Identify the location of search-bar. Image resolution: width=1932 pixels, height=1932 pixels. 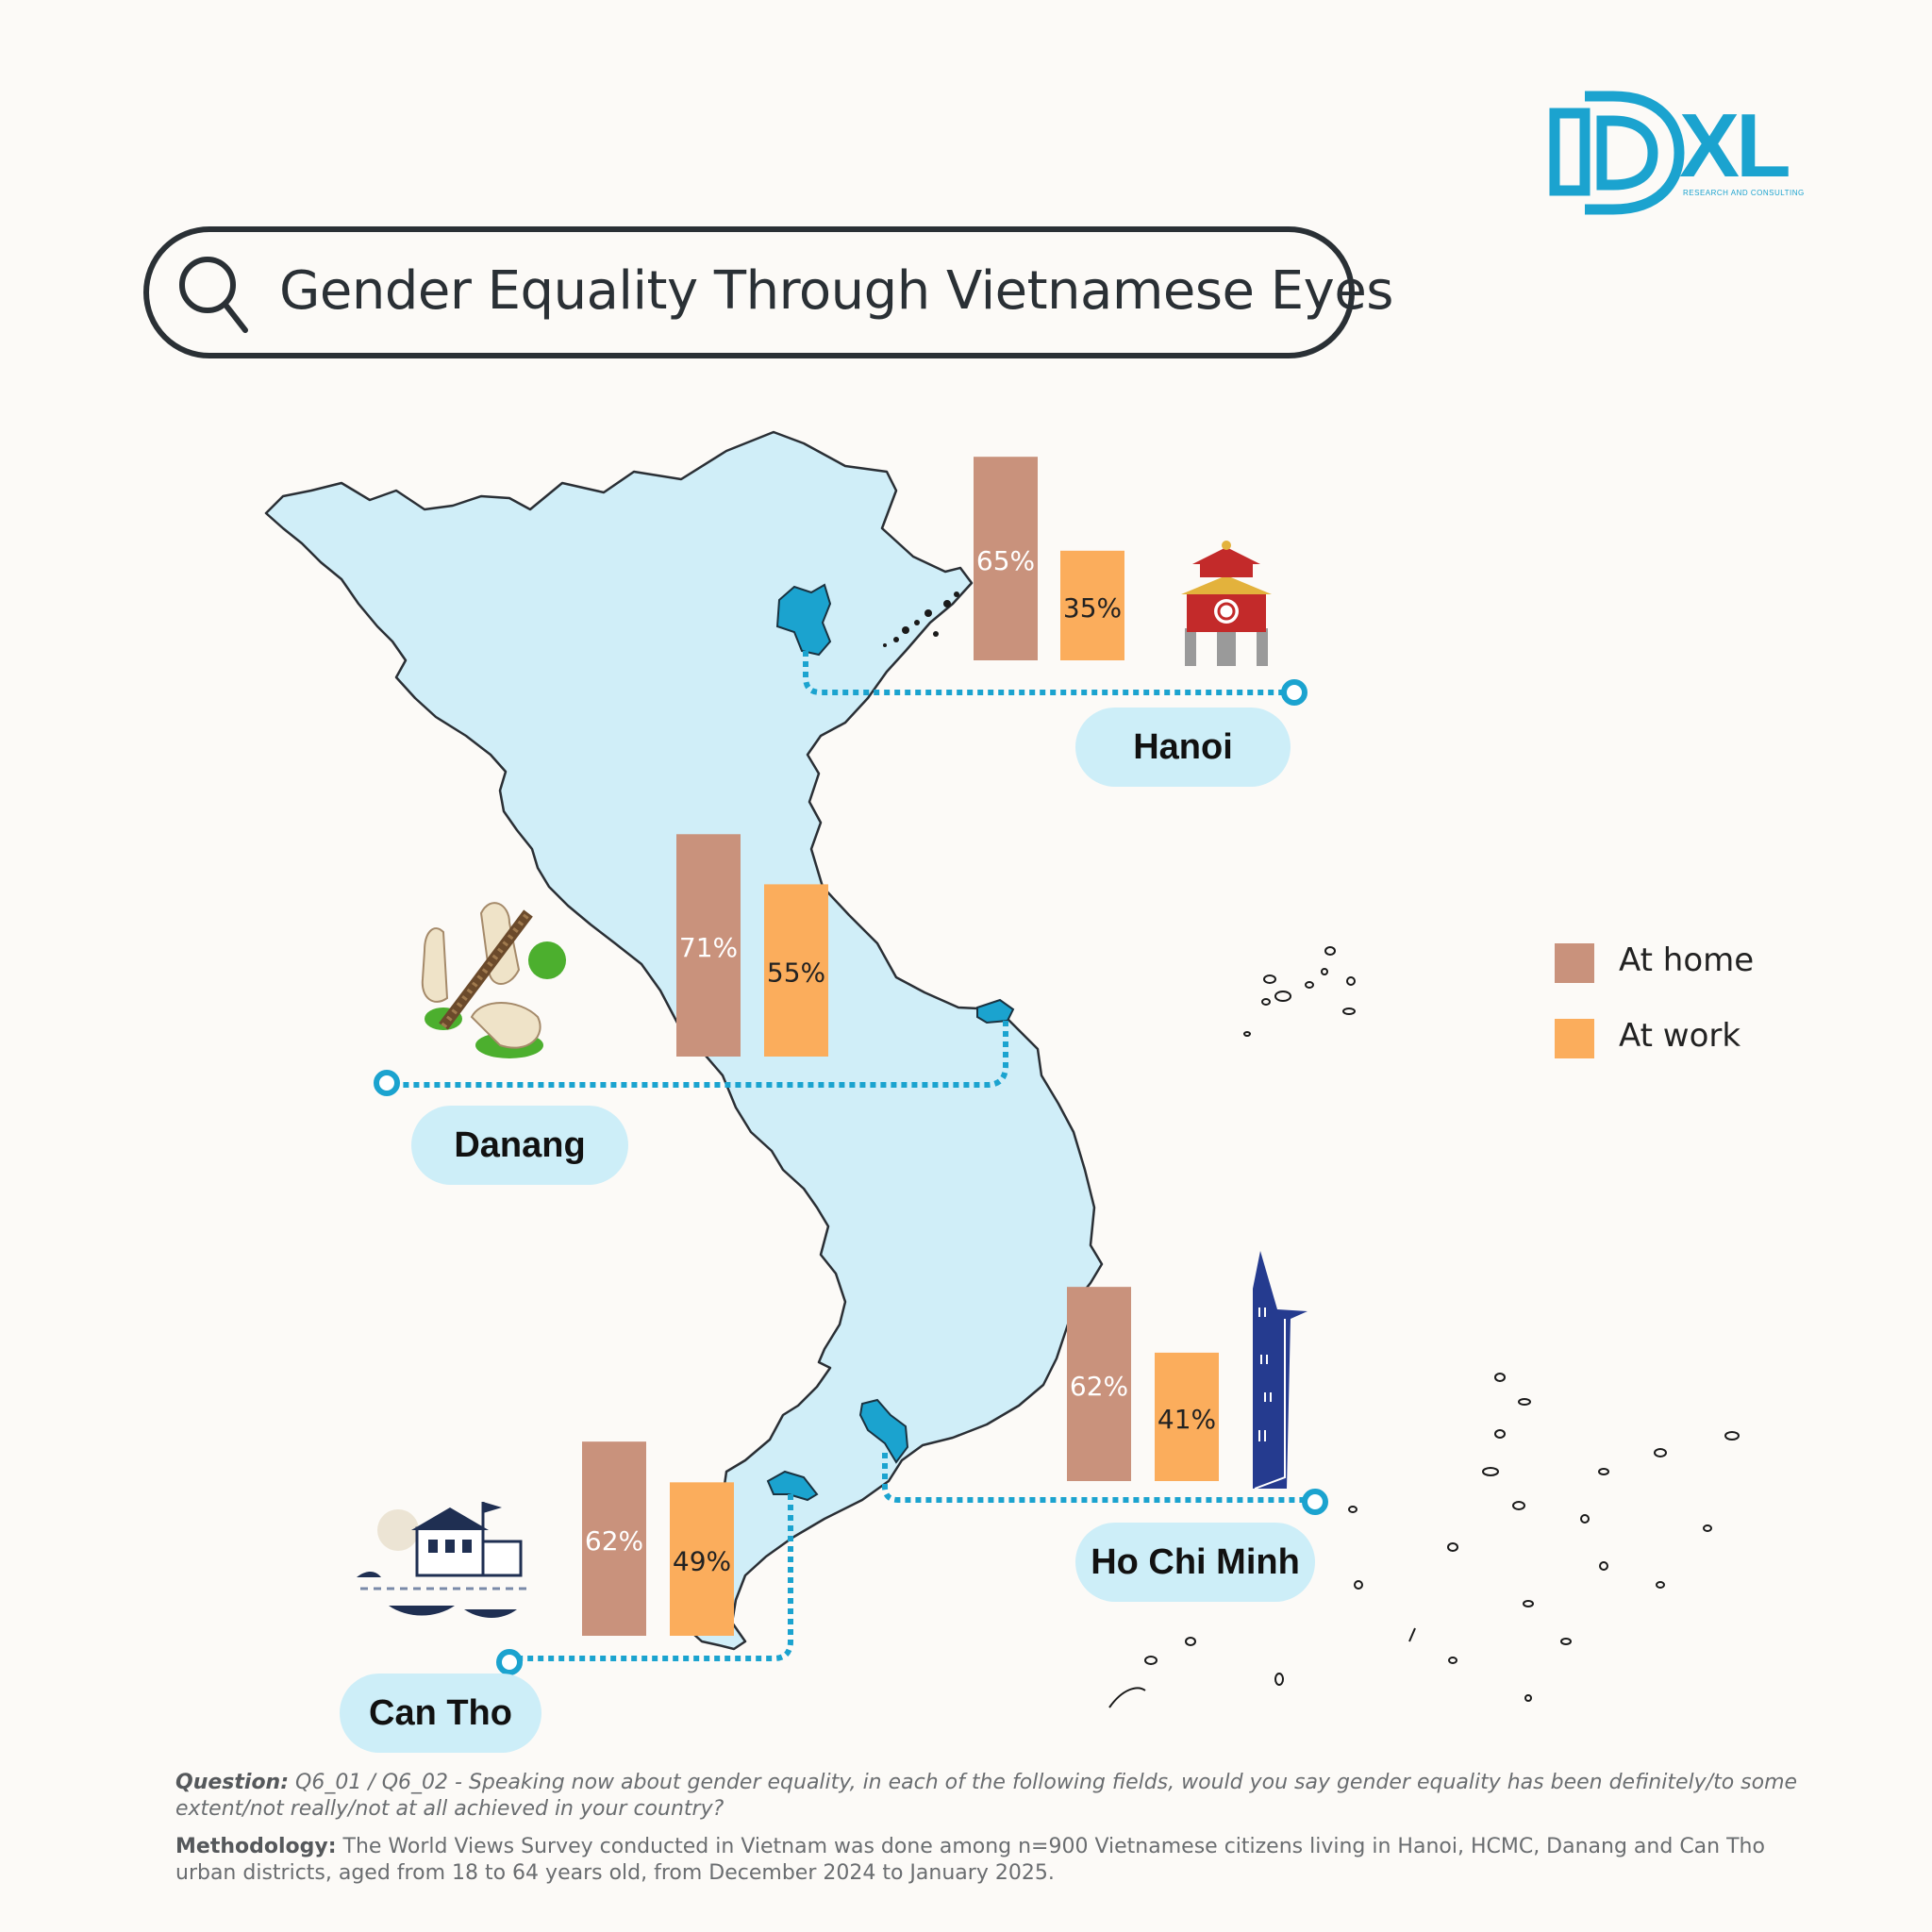
(749, 292).